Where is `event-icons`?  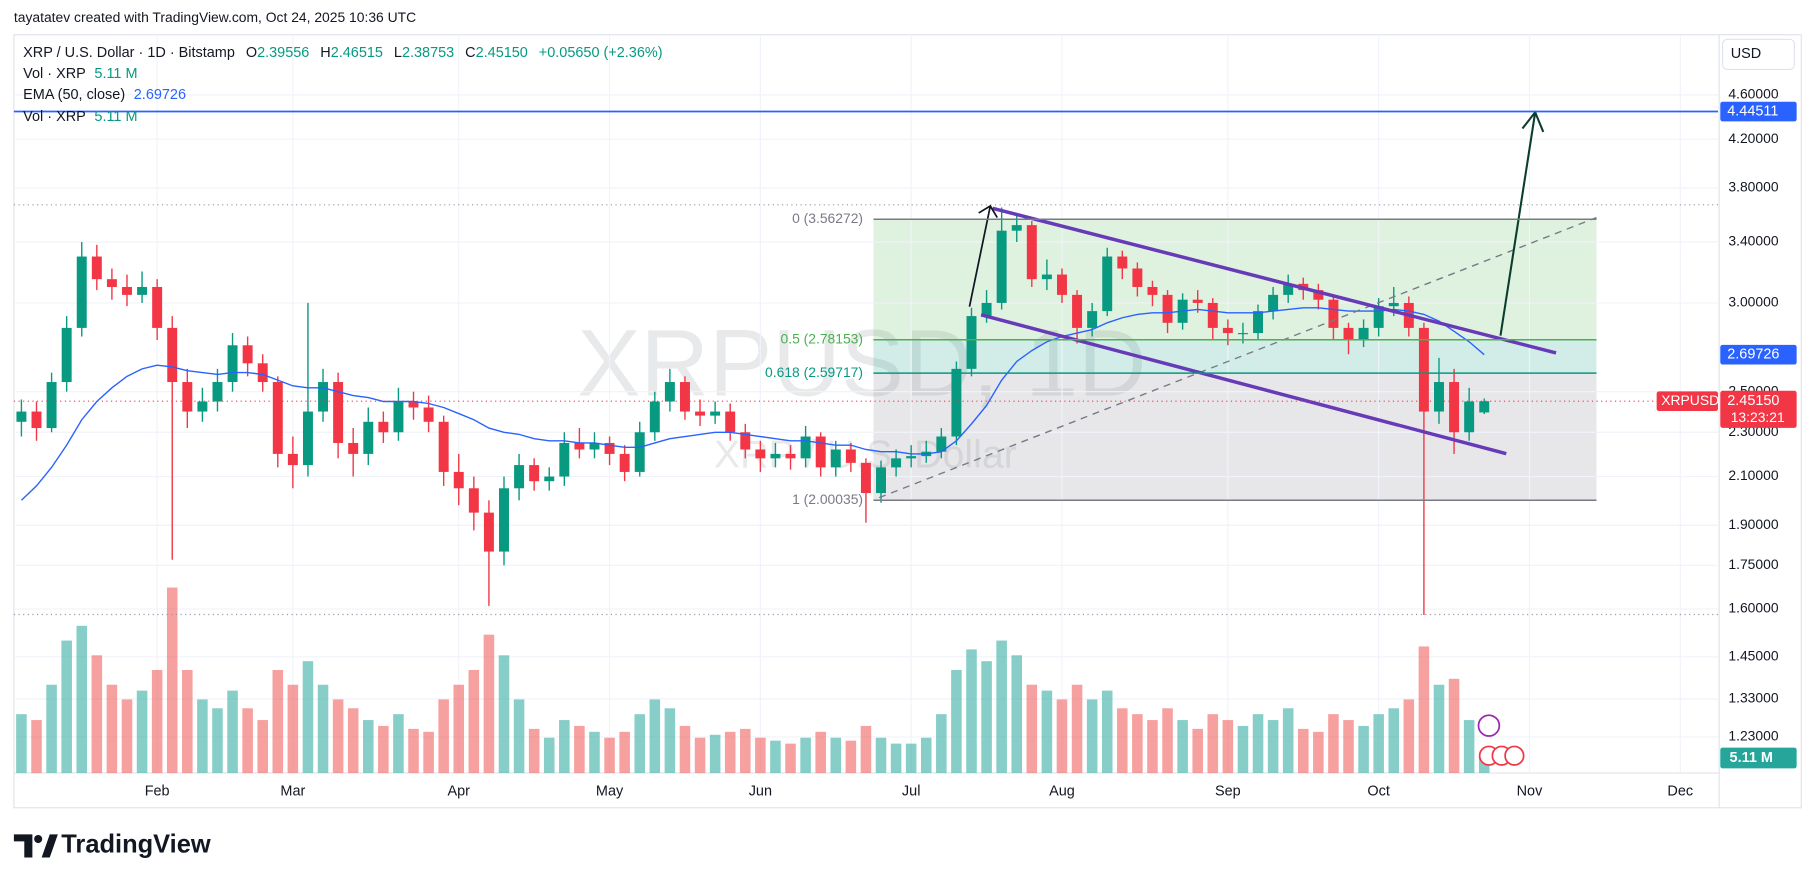 event-icons is located at coordinates (1501, 740).